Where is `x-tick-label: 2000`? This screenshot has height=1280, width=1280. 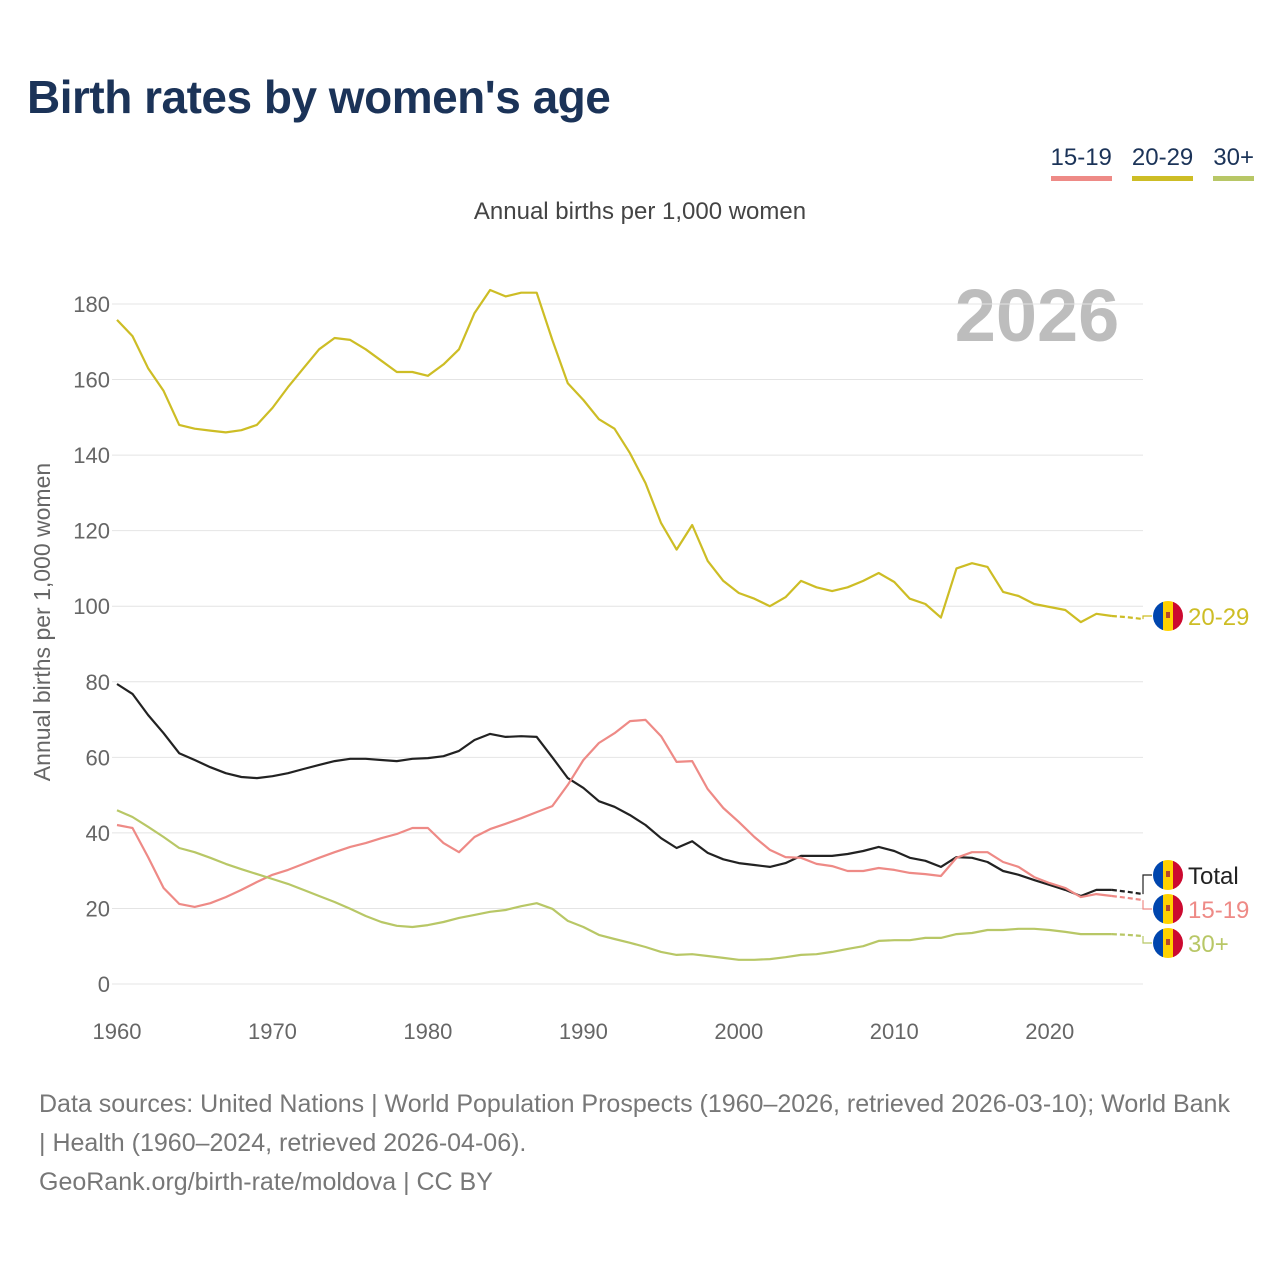
x-tick-label: 2000 is located at coordinates (738, 1031).